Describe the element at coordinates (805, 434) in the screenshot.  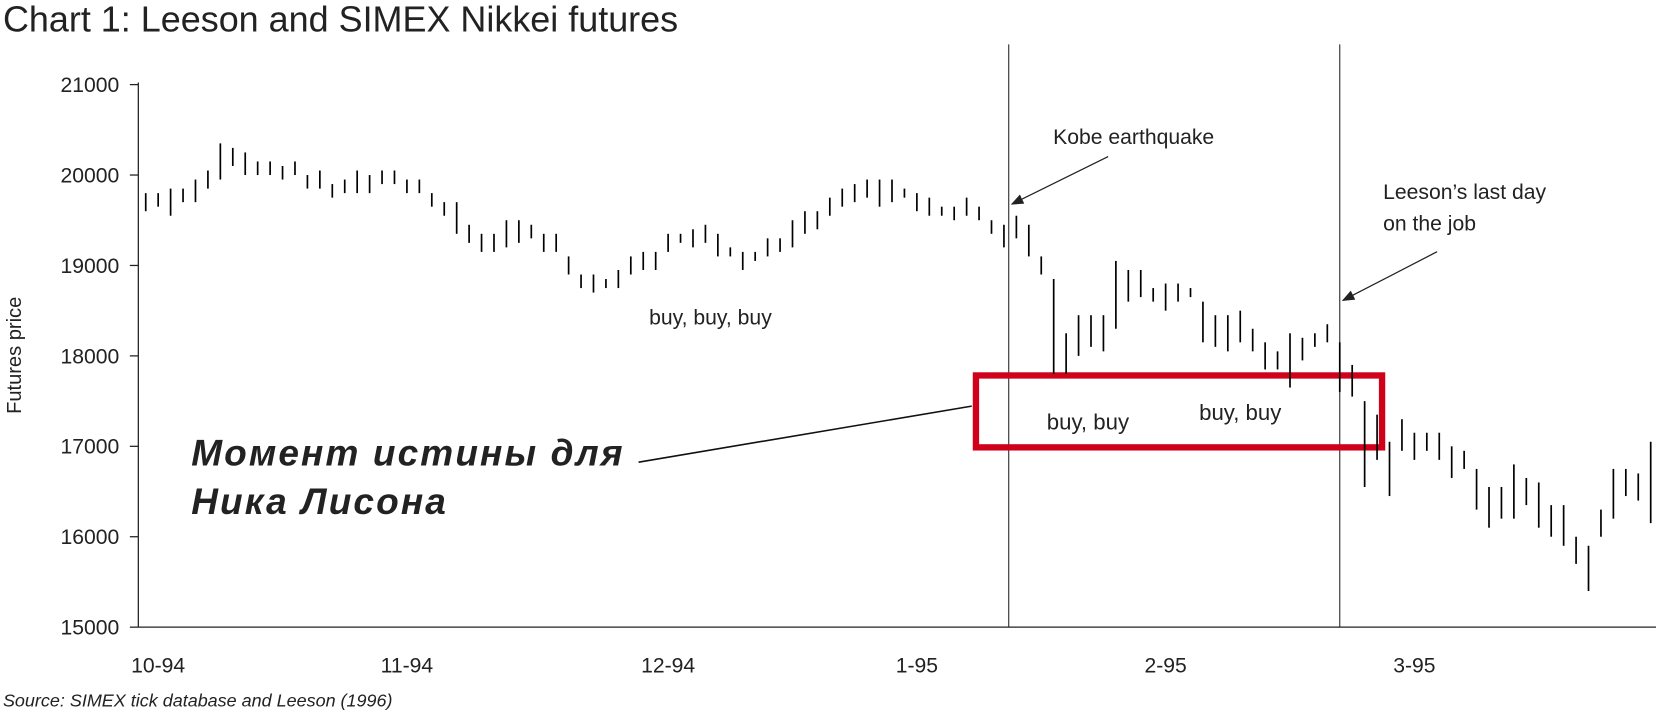
I see `callout-line` at that location.